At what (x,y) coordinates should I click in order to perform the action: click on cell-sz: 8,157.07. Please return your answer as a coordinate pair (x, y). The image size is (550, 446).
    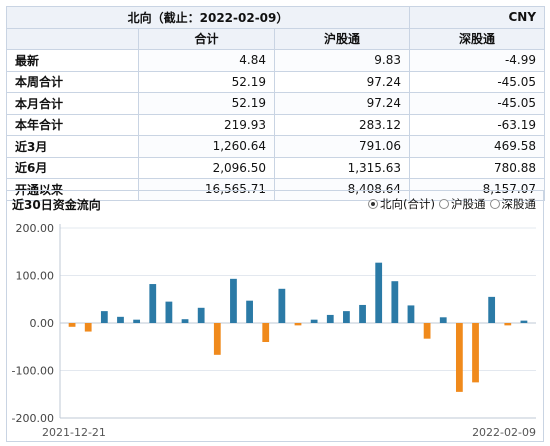
    Looking at the image, I should click on (477, 189).